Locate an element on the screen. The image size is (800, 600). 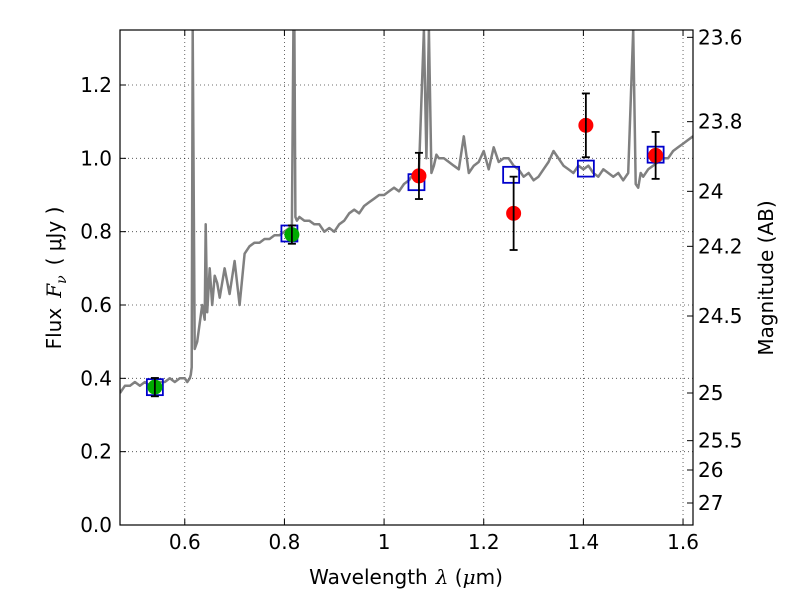
y2-tick-label: 26 is located at coordinates (710, 470).